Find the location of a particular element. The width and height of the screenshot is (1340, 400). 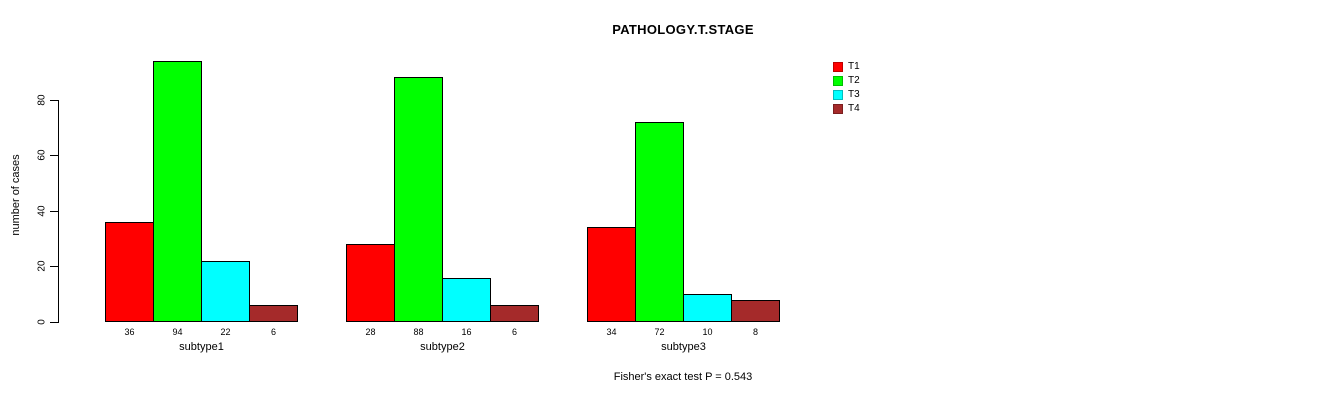

bar-subtype3-T2 is located at coordinates (659, 222).